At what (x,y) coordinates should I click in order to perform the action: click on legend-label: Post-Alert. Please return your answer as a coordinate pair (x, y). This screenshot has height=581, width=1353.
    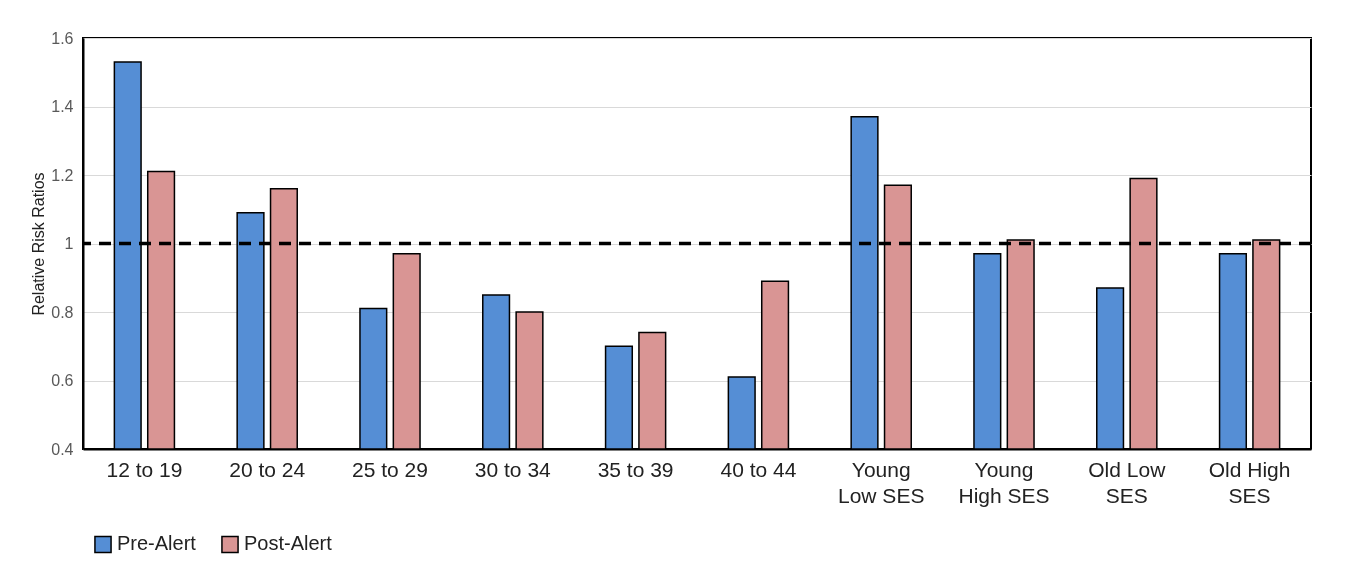
    Looking at the image, I should click on (288, 543).